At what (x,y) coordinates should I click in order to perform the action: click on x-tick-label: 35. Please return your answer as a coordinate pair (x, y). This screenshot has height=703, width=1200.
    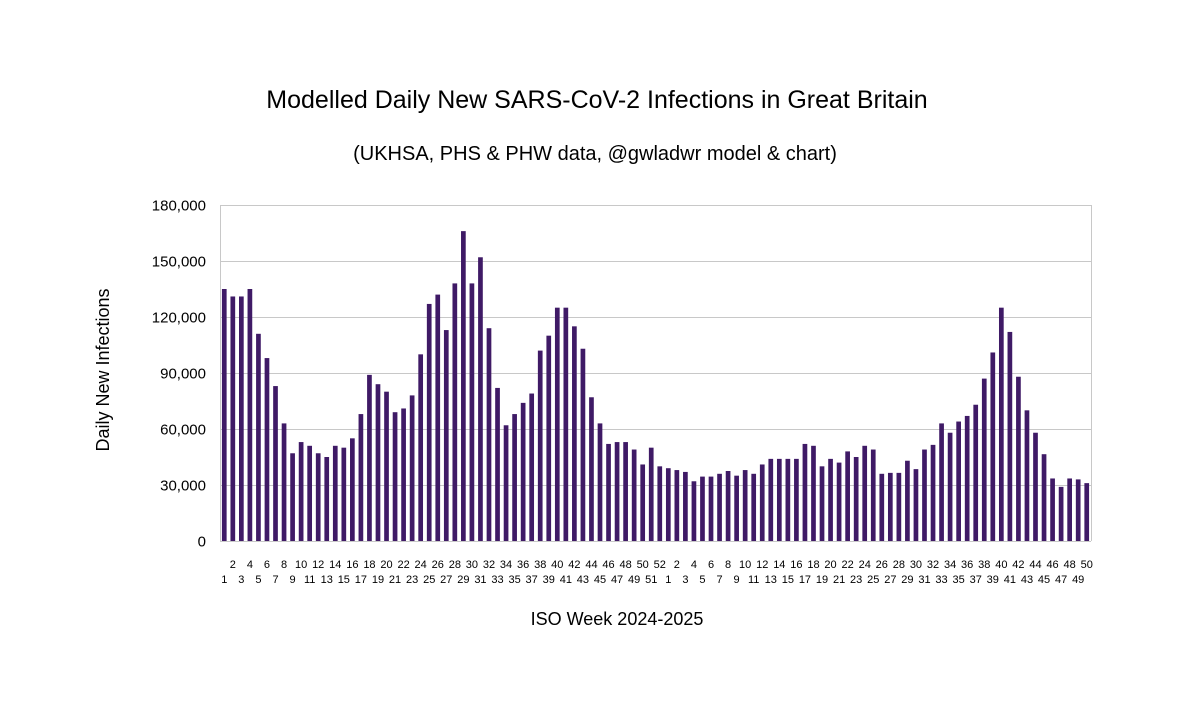
    Looking at the image, I should click on (959, 580).